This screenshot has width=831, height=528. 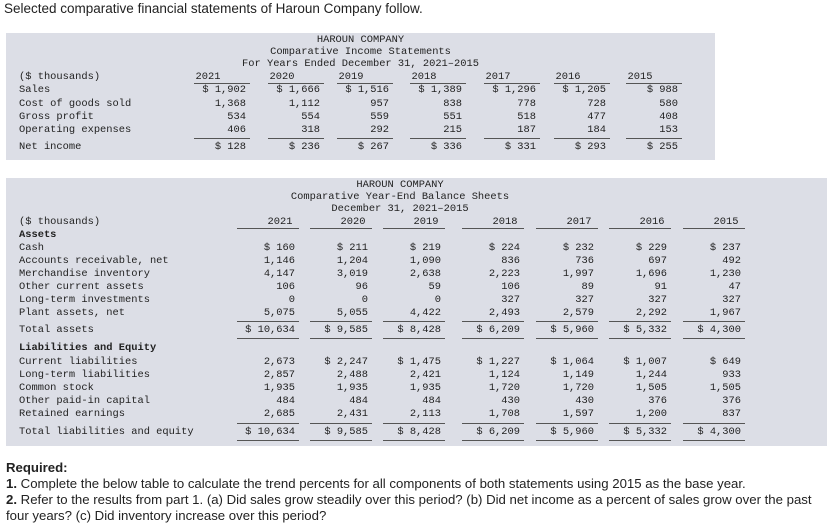 What do you see at coordinates (425, 261) in the screenshot?
I see `asset-row-cell: 1,090` at bounding box center [425, 261].